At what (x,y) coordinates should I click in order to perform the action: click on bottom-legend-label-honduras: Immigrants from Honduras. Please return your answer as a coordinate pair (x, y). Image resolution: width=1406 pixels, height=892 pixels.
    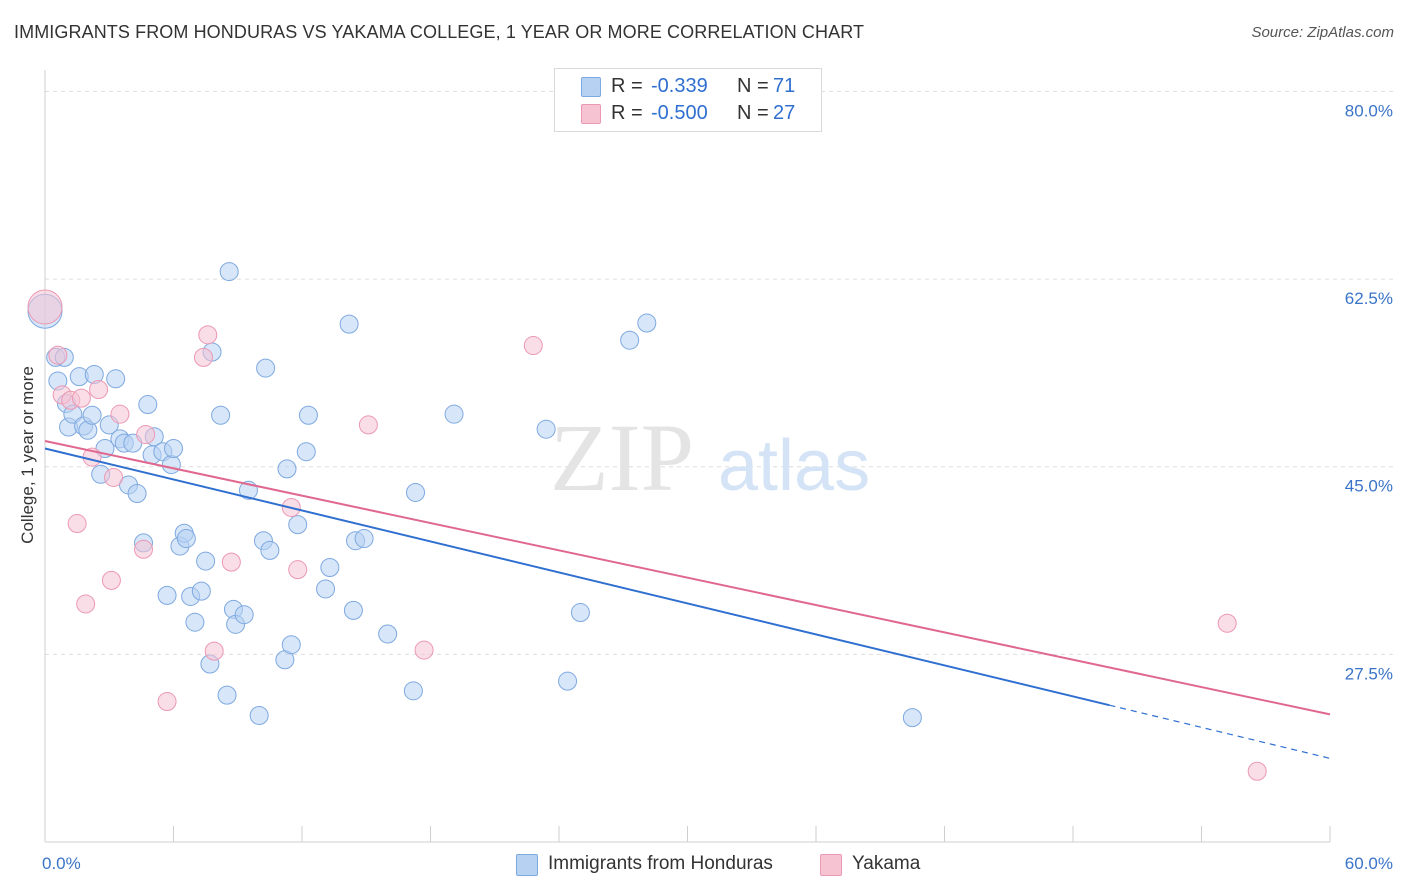
    Looking at the image, I should click on (660, 863).